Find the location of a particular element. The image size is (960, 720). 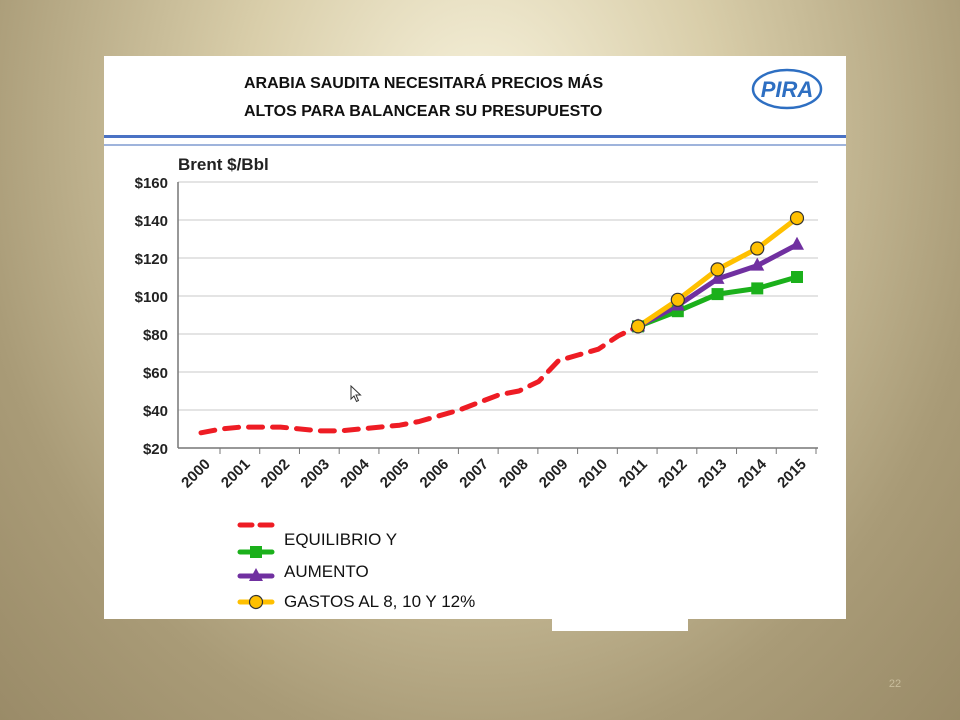

series-markers is located at coordinates (717, 272).